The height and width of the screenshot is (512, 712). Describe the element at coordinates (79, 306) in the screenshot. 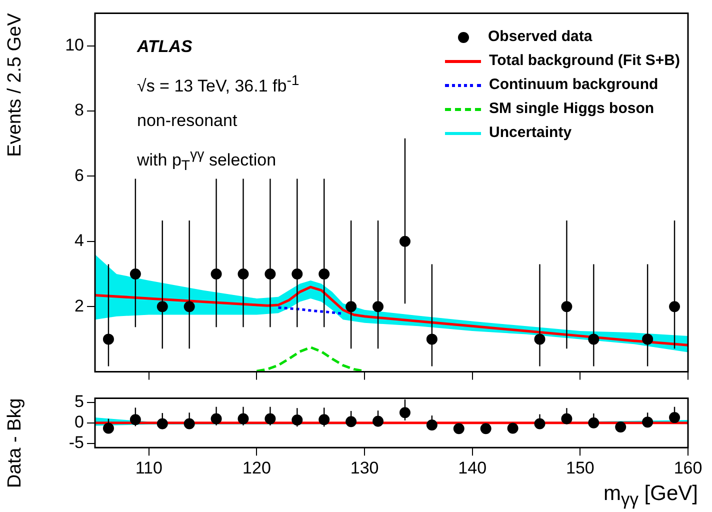

I see `y-tick-label: 2` at that location.